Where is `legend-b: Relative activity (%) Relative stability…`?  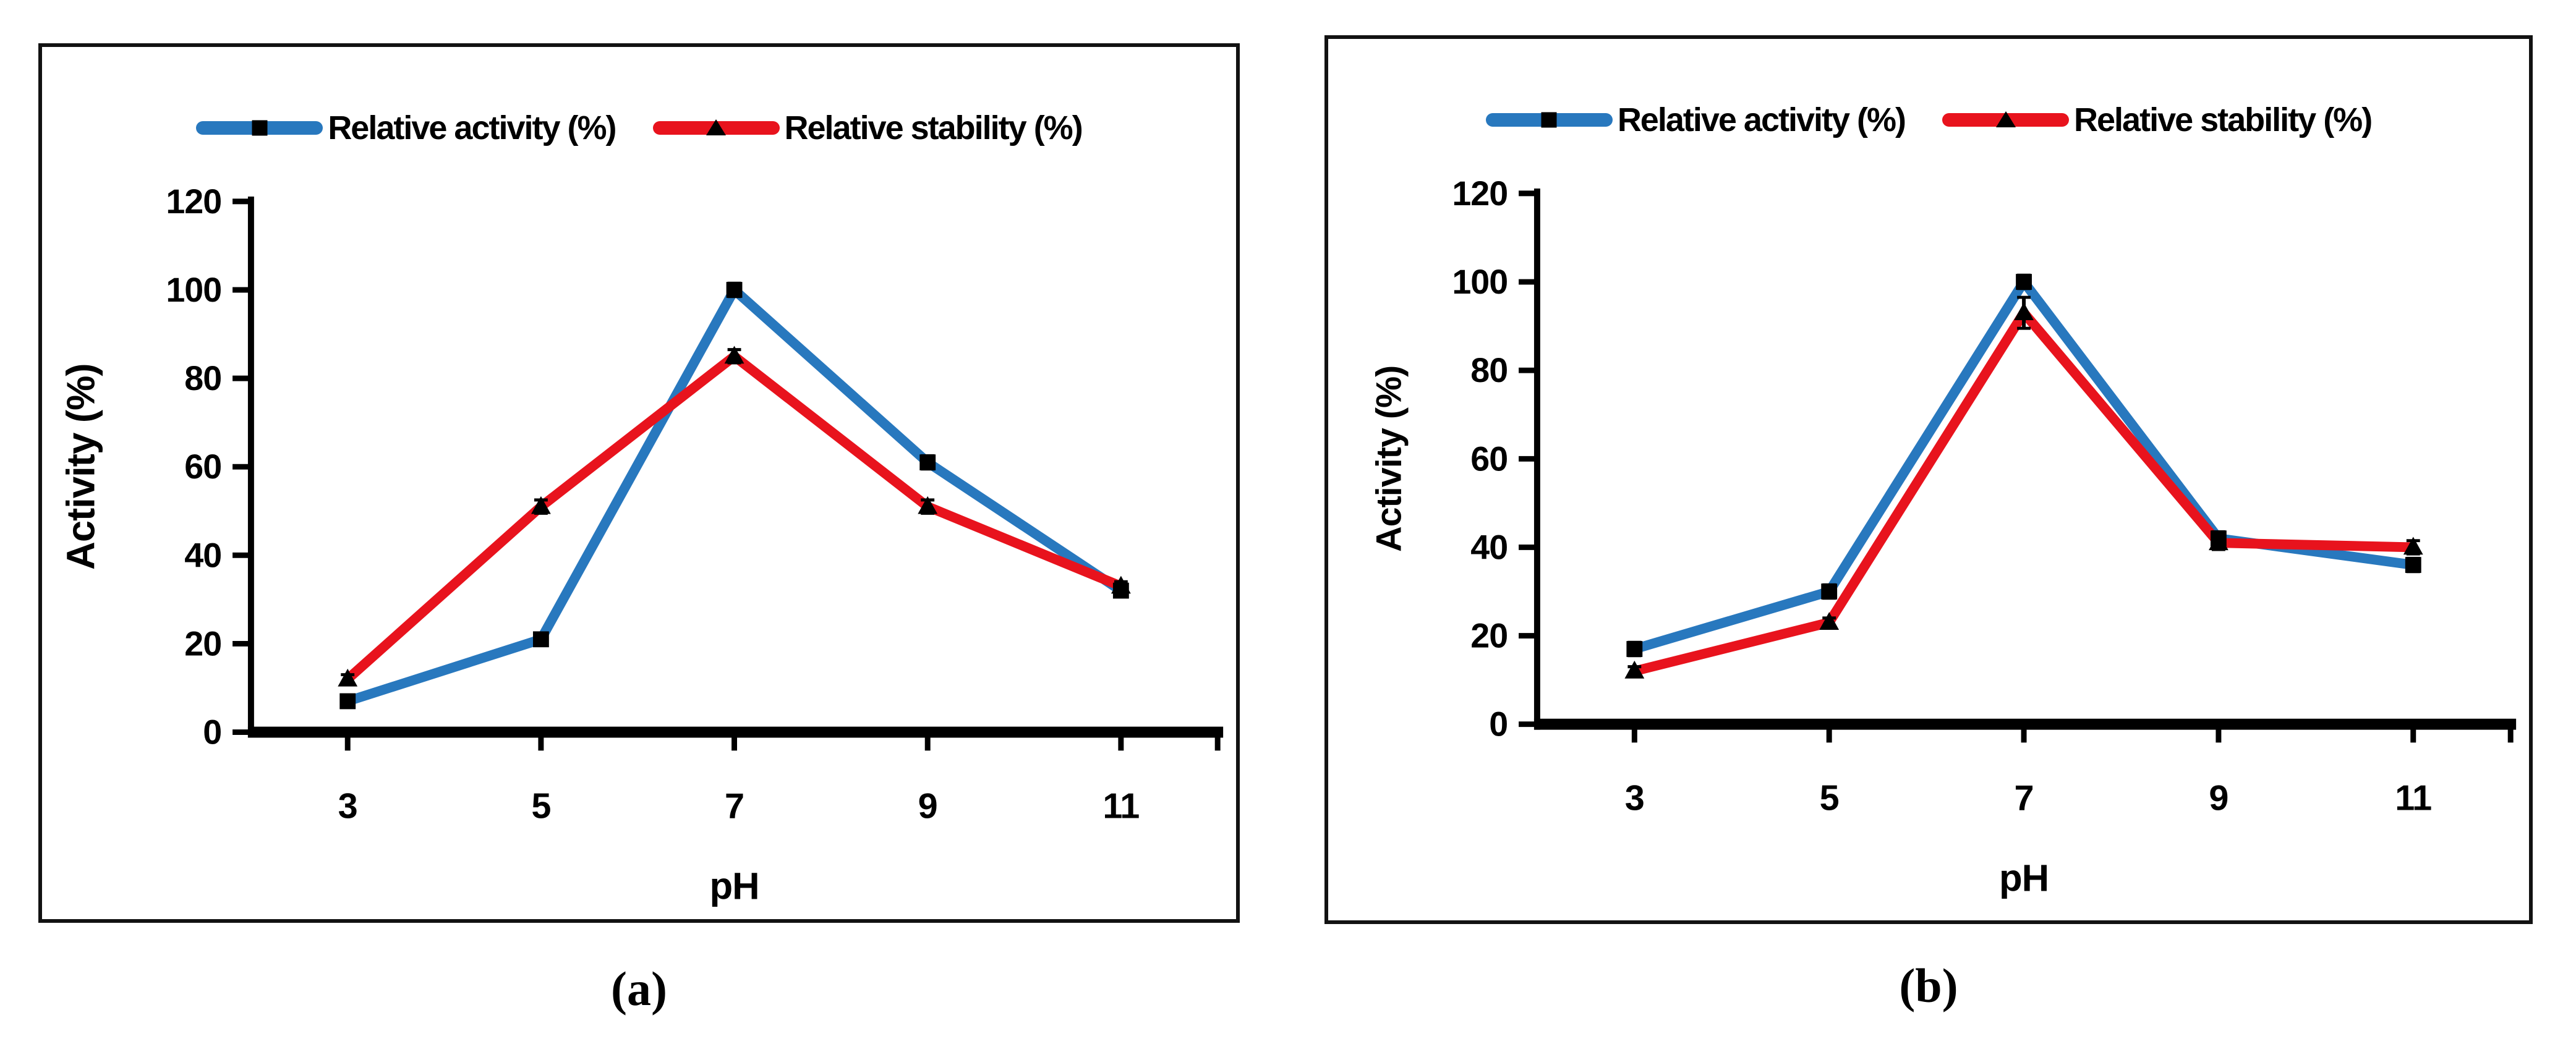
legend-b: Relative activity (%) Relative stability… is located at coordinates (1928, 120).